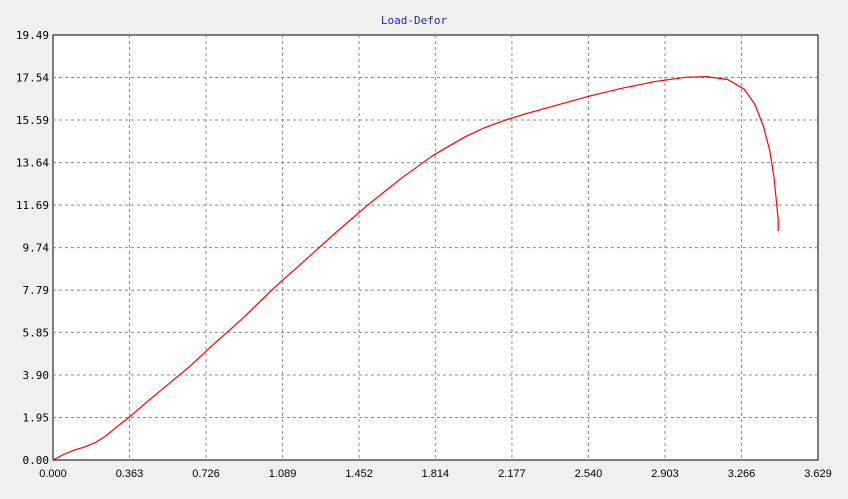 The image size is (848, 499). Describe the element at coordinates (36, 460) in the screenshot. I see `y-tick-label: 0.00` at that location.